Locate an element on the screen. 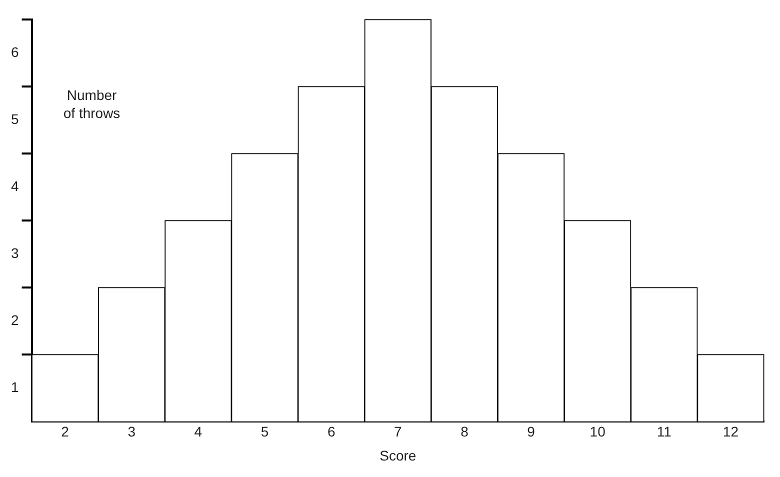  y-tick-label: 4 is located at coordinates (14, 186).